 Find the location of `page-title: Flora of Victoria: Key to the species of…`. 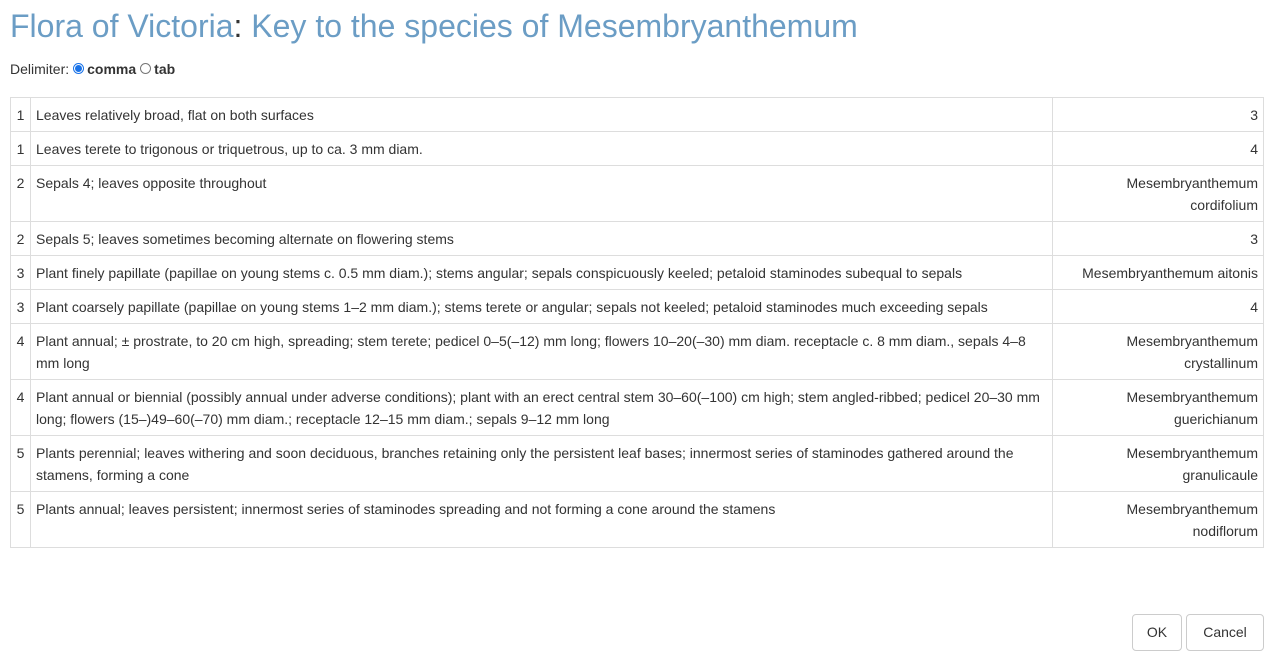

page-title: Flora of Victoria: Key to the species of… is located at coordinates (434, 26).